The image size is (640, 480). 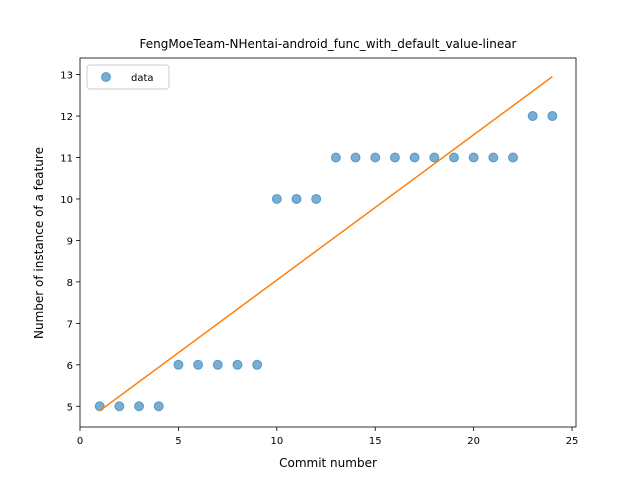 I want to click on y-tick-label: 10, so click(x=66, y=200).